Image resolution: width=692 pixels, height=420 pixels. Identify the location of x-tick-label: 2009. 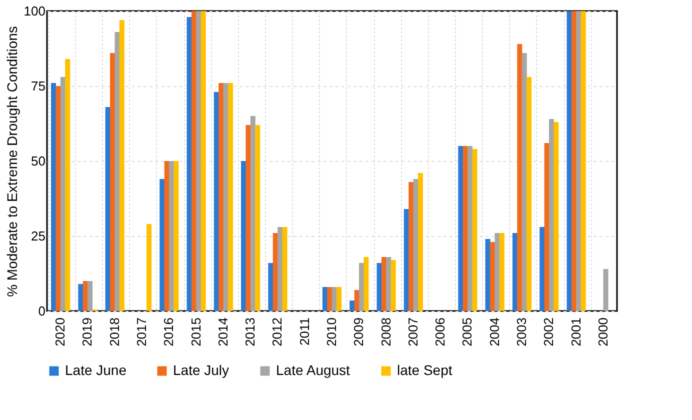
(358, 332).